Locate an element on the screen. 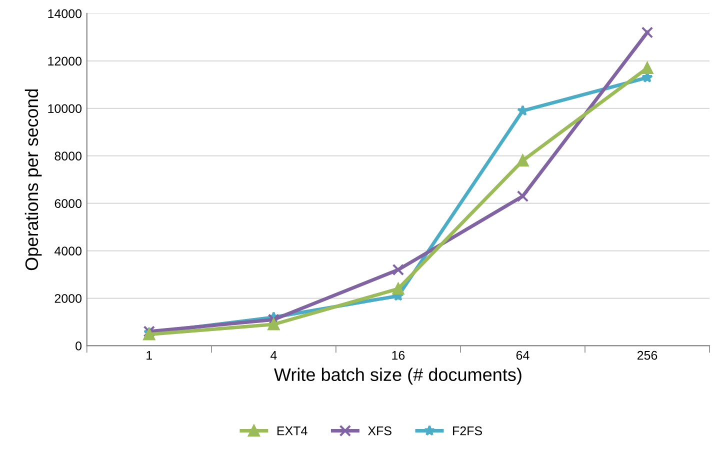 The image size is (724, 449). legend-label: F2FS is located at coordinates (467, 431).